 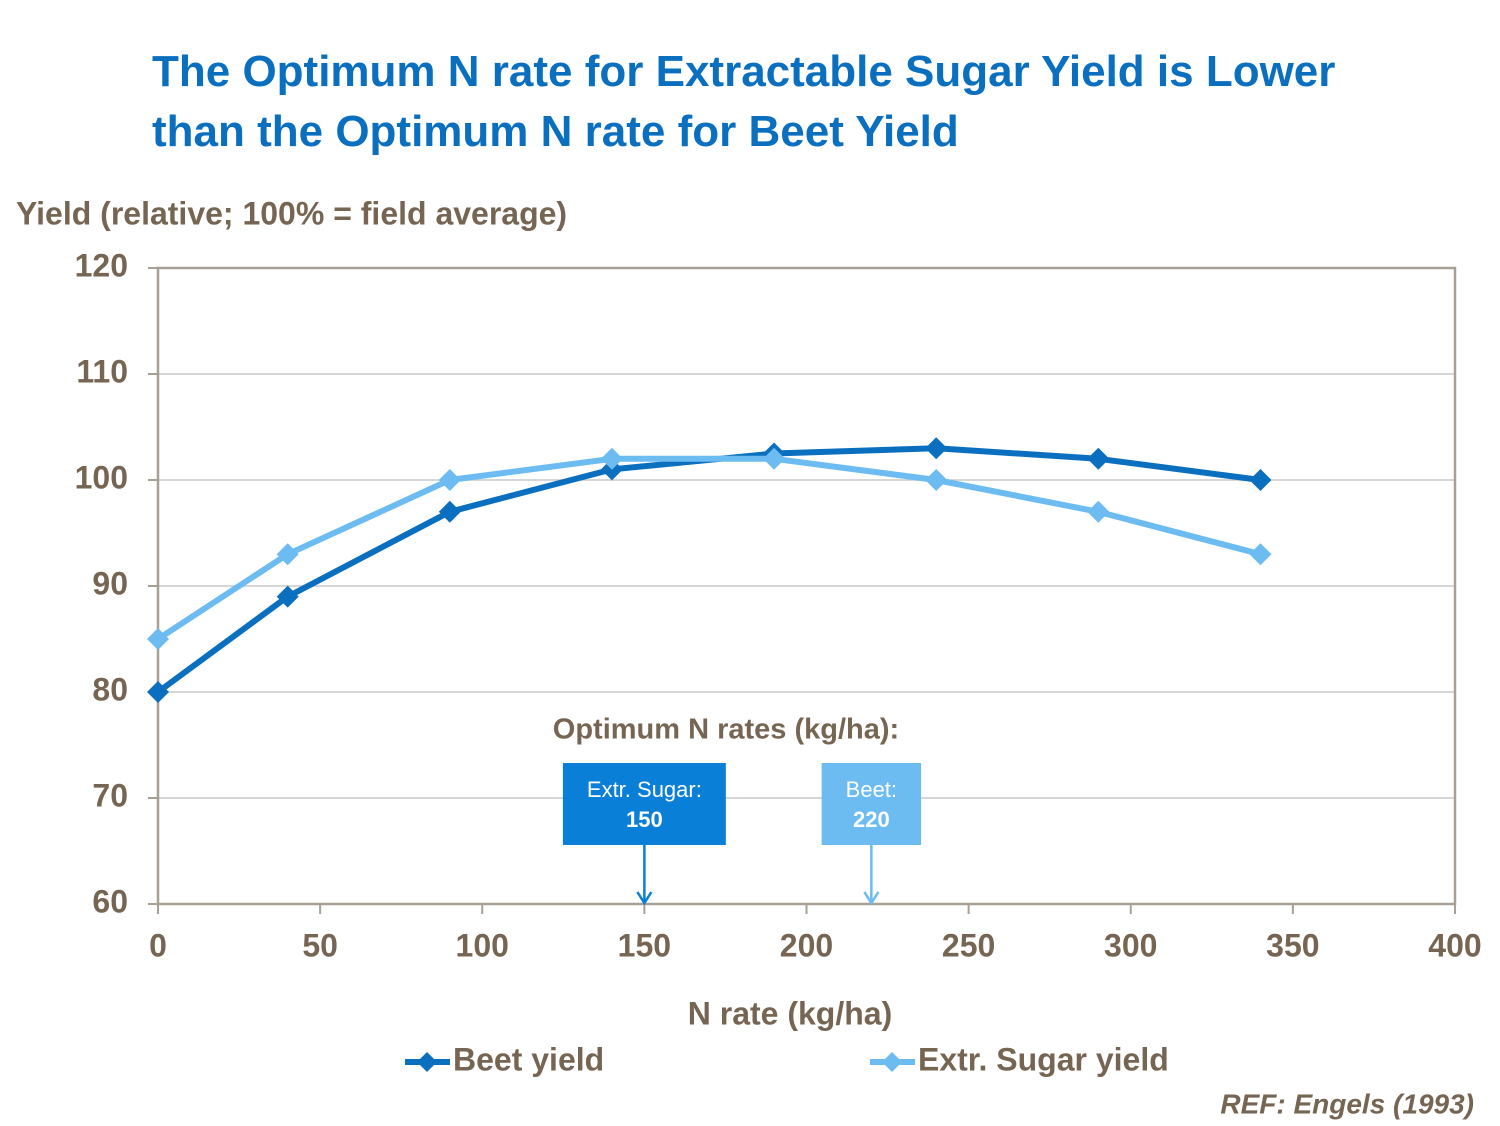 I want to click on y-tick-label: 100, so click(x=101, y=477).